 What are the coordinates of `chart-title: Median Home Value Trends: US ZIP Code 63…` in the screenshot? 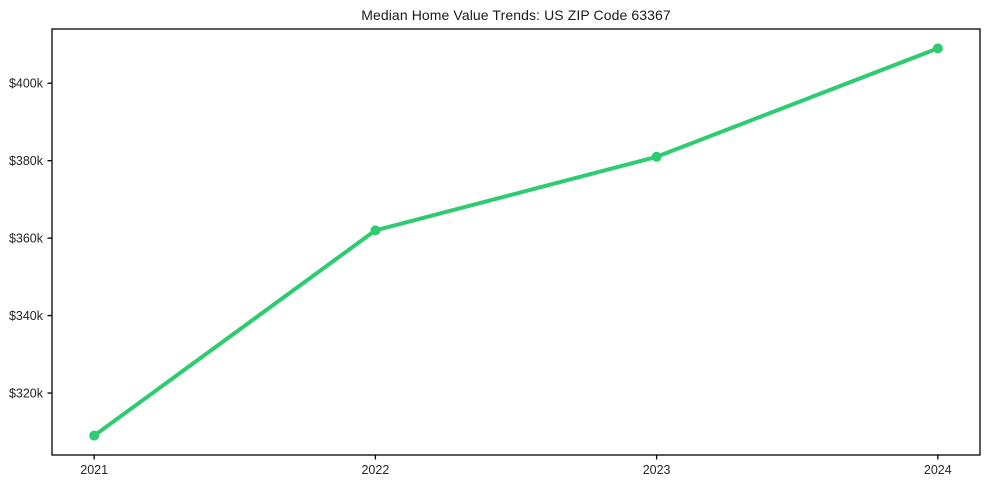 It's located at (516, 15).